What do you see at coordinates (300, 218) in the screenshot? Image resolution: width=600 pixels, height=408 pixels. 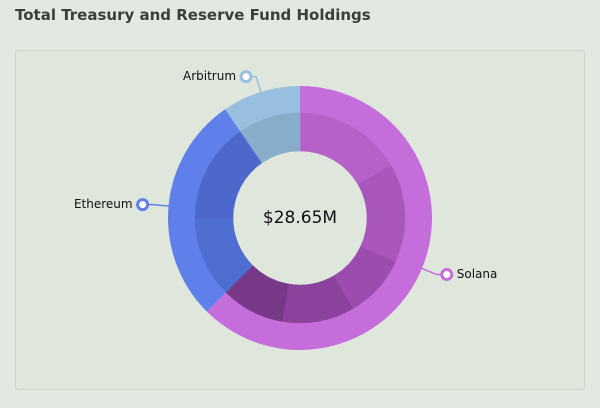 I see `center-label: $28.65M` at bounding box center [300, 218].